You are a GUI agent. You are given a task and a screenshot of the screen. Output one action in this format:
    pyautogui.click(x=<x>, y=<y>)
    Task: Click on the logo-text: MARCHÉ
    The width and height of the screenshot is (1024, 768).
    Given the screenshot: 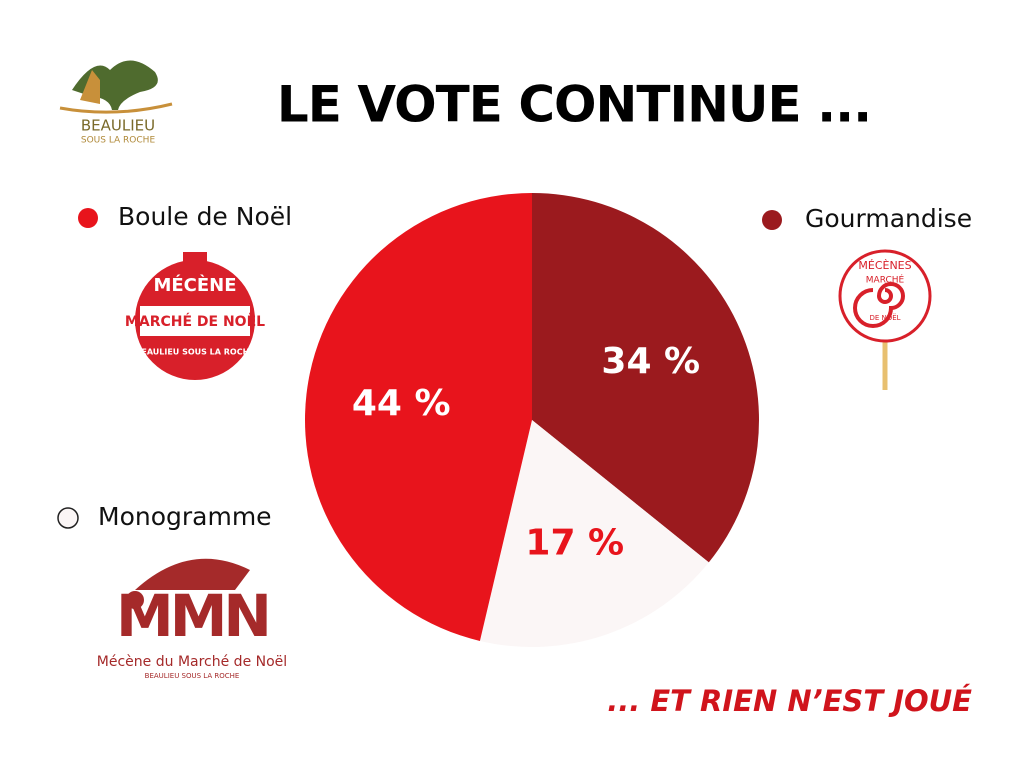 What is the action you would take?
    pyautogui.click(x=885, y=280)
    